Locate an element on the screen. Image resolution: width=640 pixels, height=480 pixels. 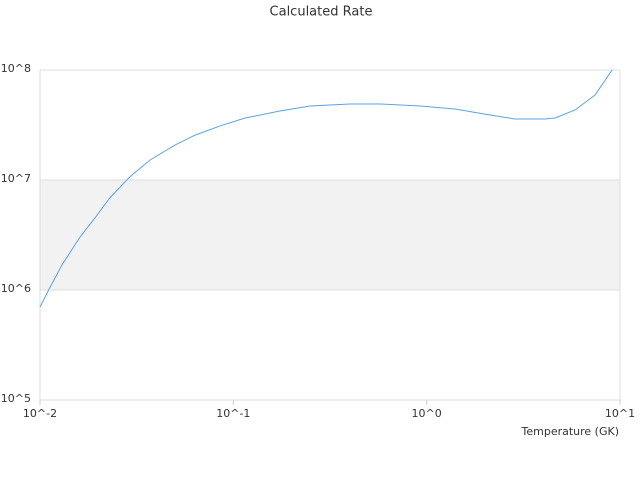
y-tick-label: 10^8 is located at coordinates (16, 68).